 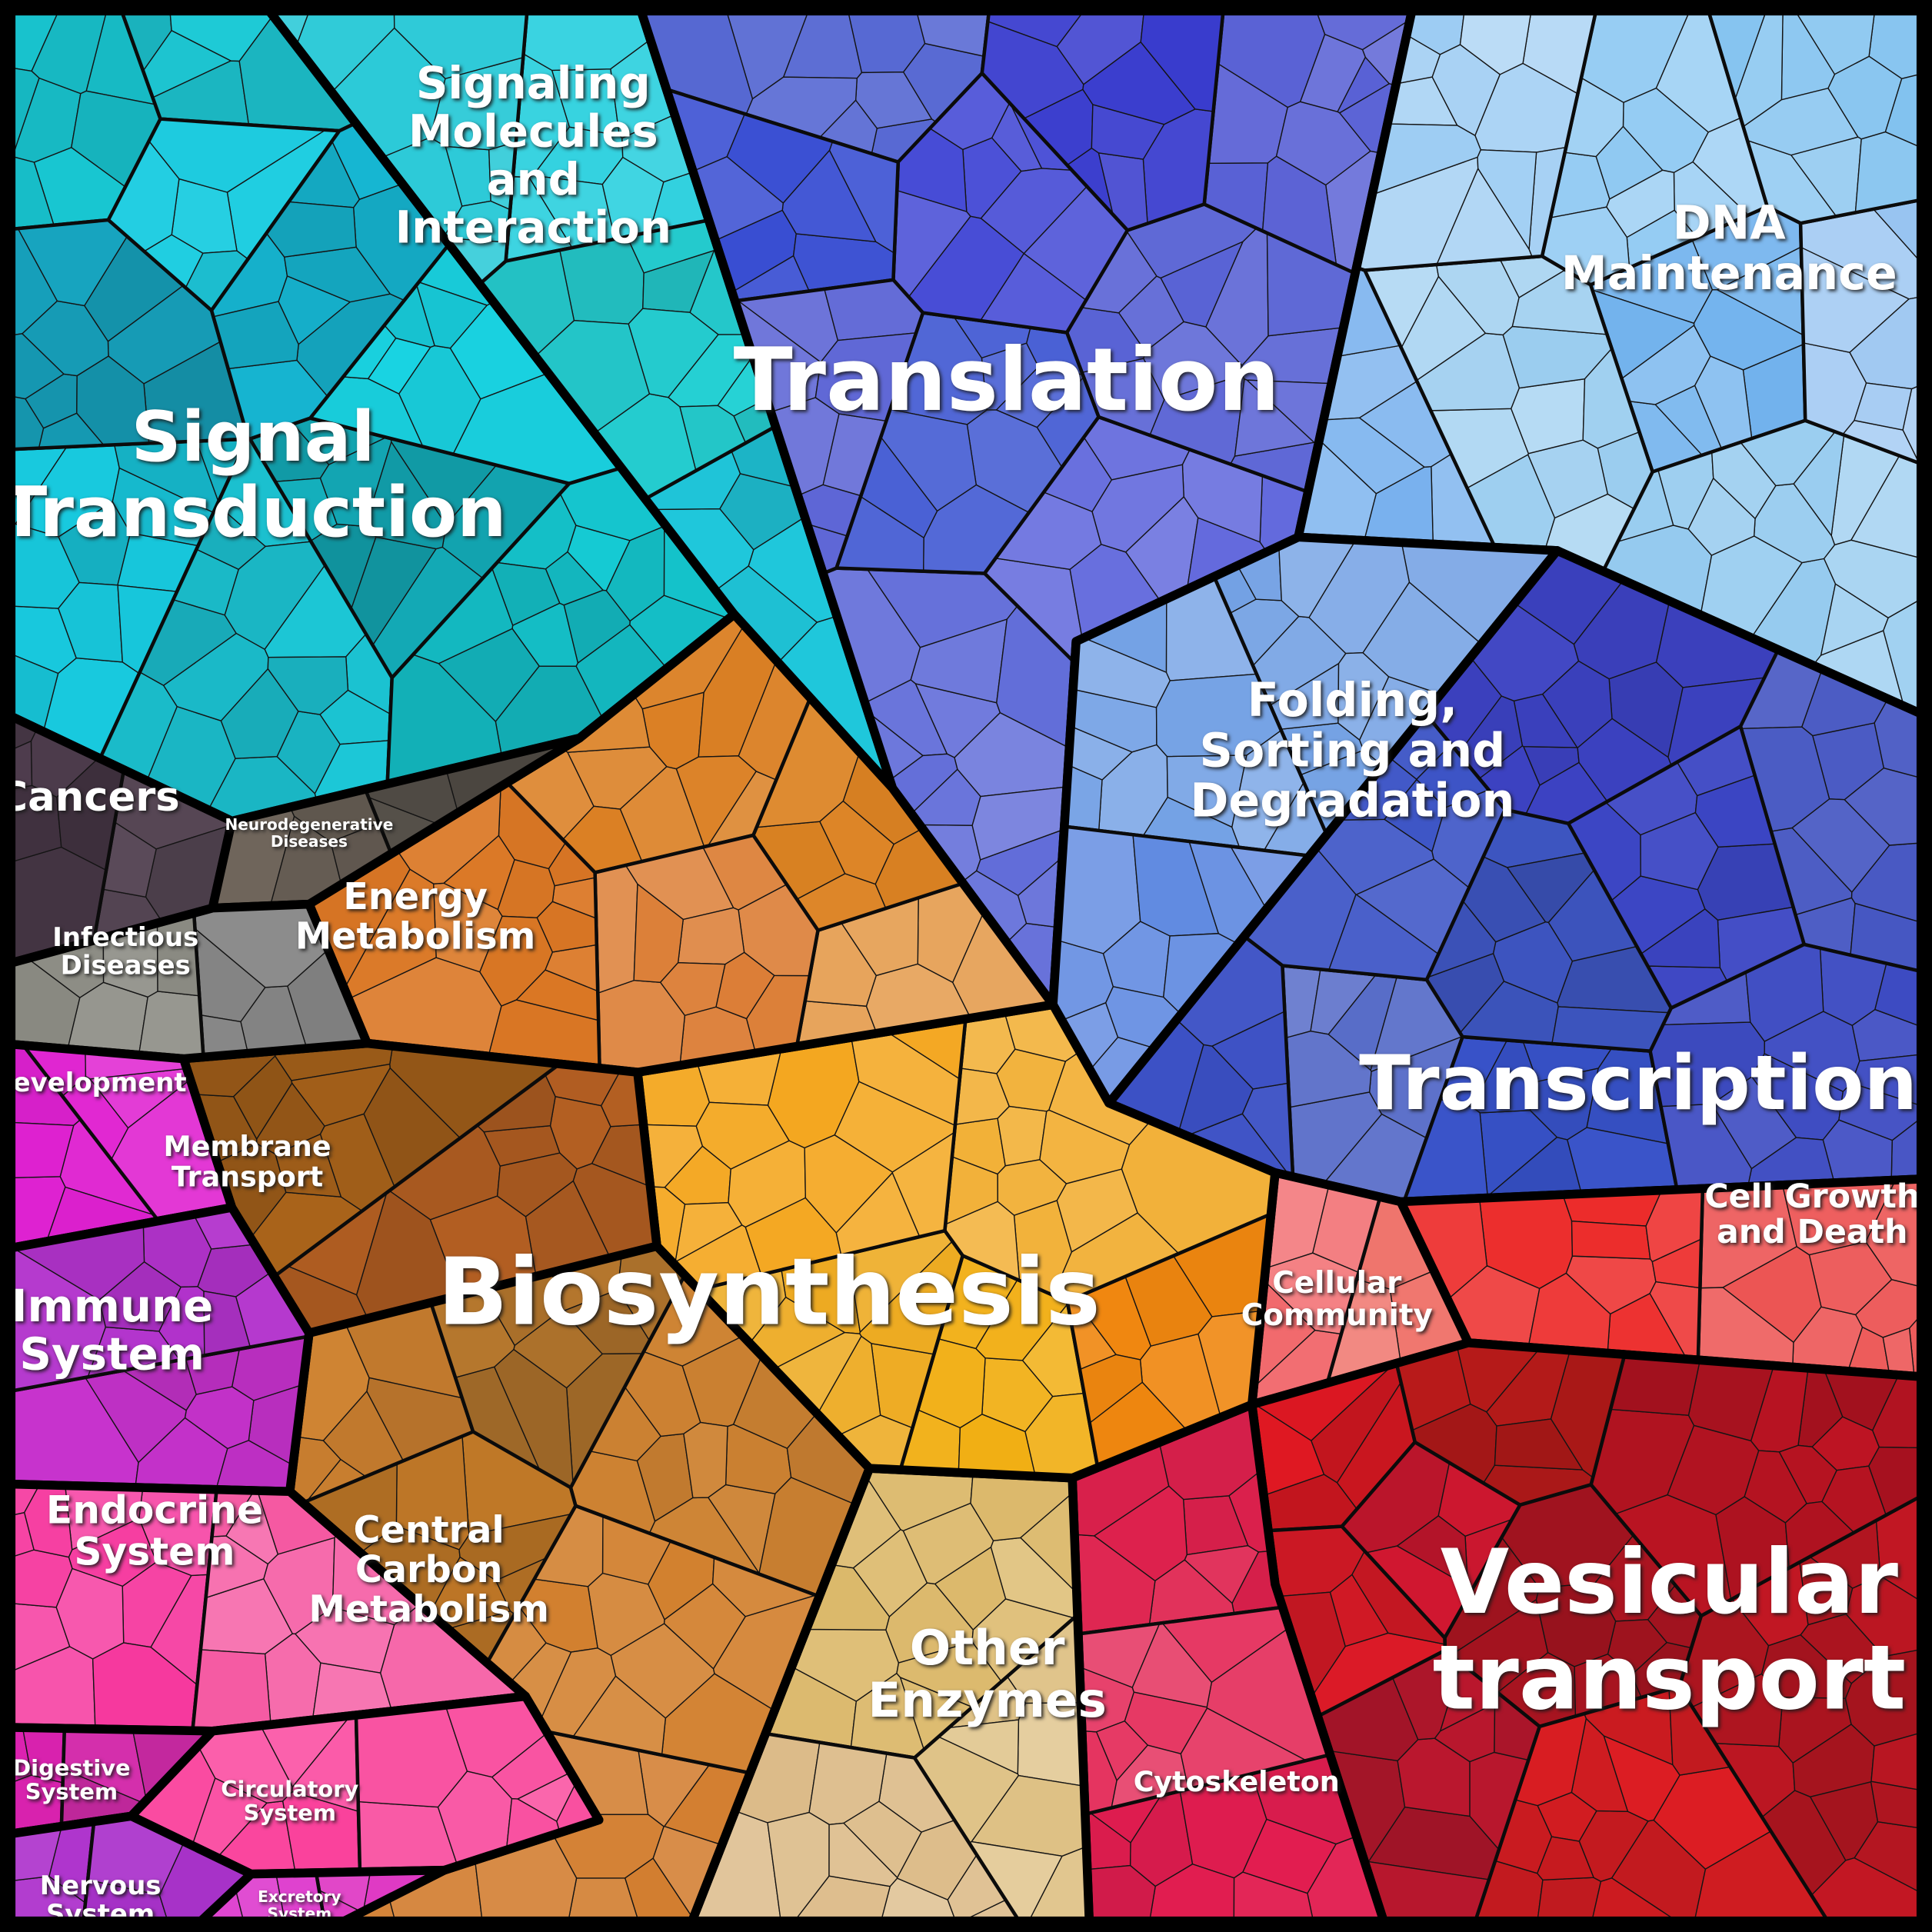 I want to click on region-label-infectious-diseases: Diseases, so click(x=126, y=965).